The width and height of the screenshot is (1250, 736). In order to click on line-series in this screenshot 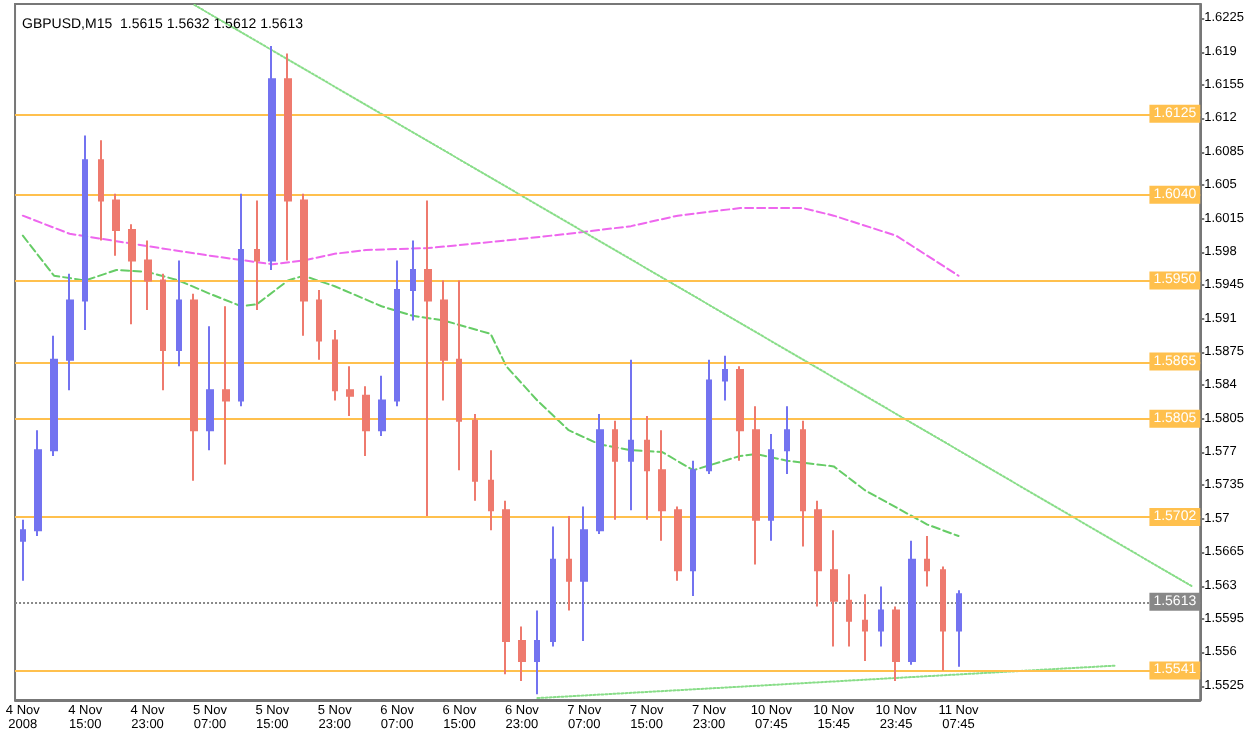, I will do `click(490, 242)`.